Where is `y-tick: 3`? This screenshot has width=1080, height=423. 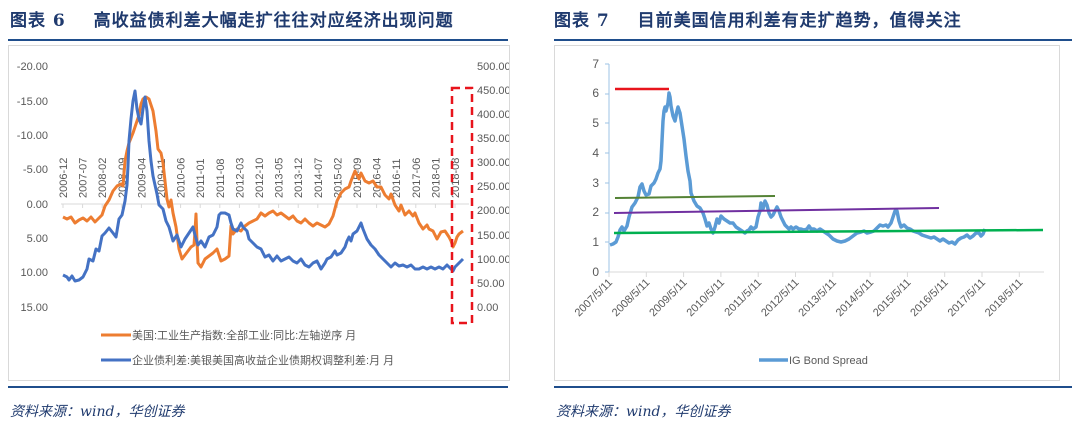
y-tick: 3 is located at coordinates (595, 183).